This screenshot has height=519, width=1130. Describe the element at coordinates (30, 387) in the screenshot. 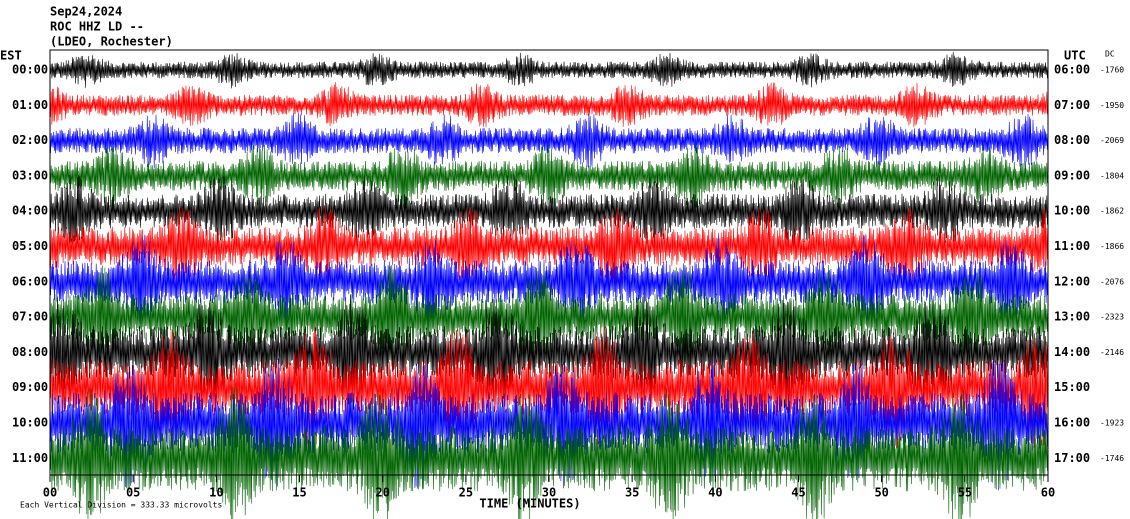

I see `est-label: 09:00` at that location.